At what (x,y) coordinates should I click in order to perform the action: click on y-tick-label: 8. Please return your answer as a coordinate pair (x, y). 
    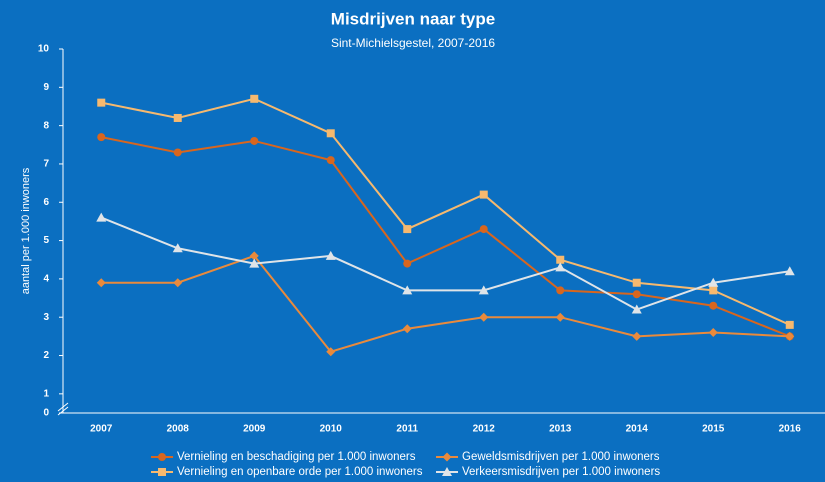
    Looking at the image, I should click on (46, 125).